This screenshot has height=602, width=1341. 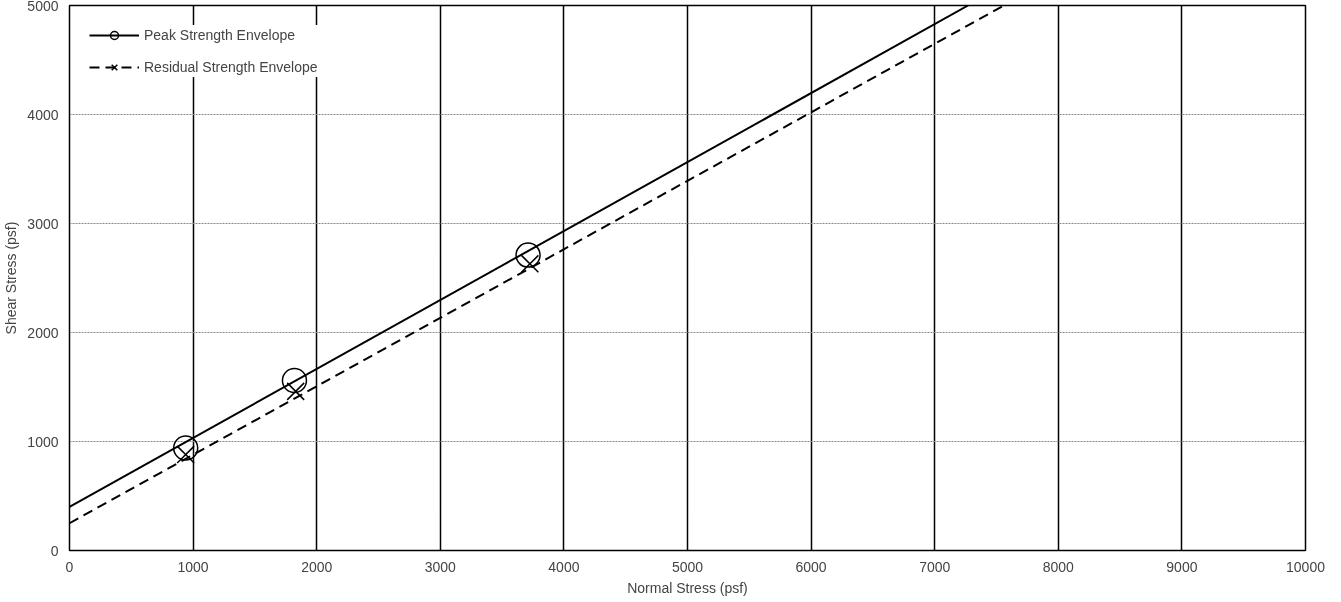 I want to click on x-tick-label: 3000, so click(x=440, y=566).